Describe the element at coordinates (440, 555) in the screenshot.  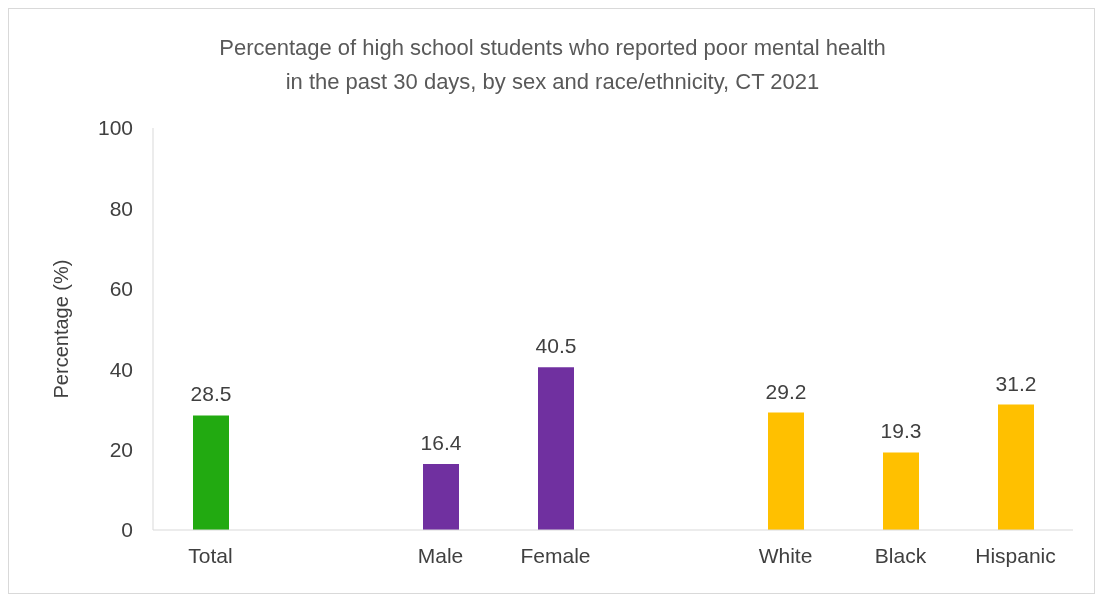
I see `x-tick-label: Male` at that location.